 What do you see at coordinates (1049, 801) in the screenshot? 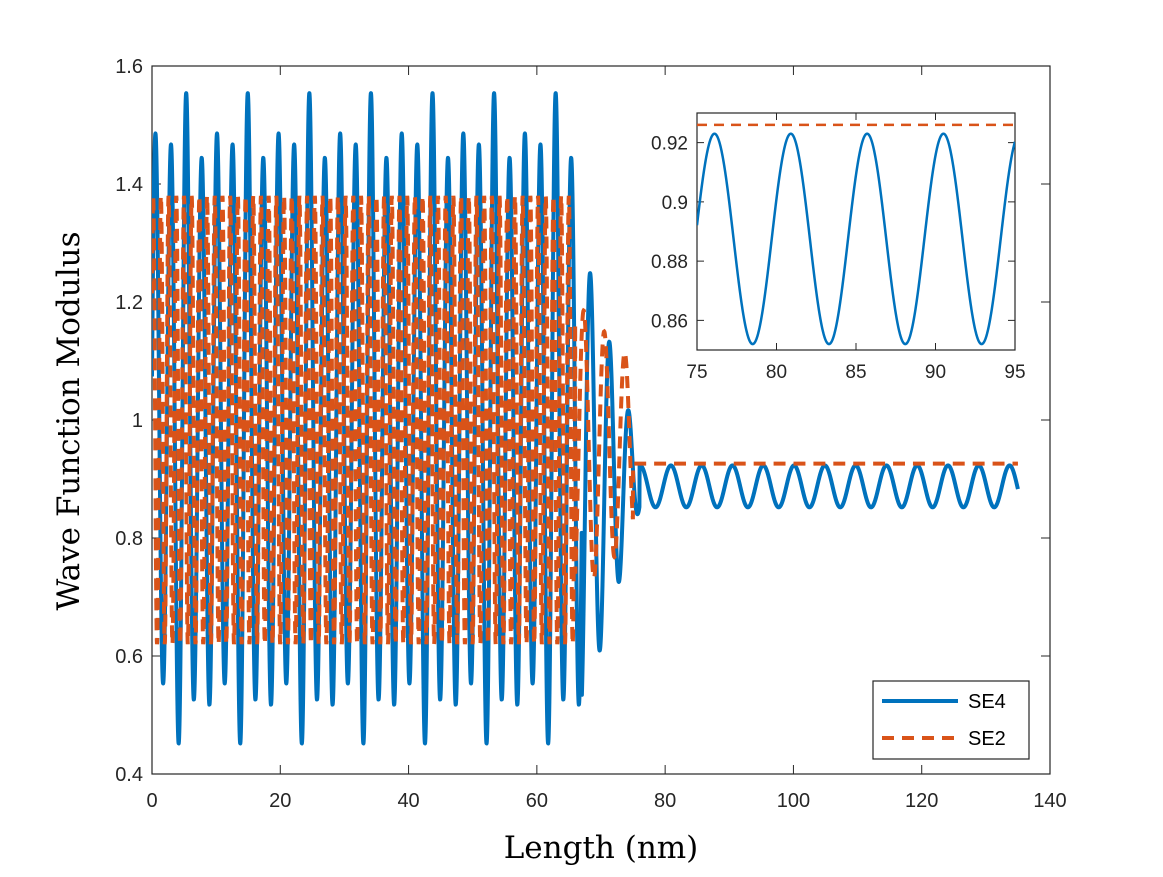
I see `x-tick-label: 140` at bounding box center [1049, 801].